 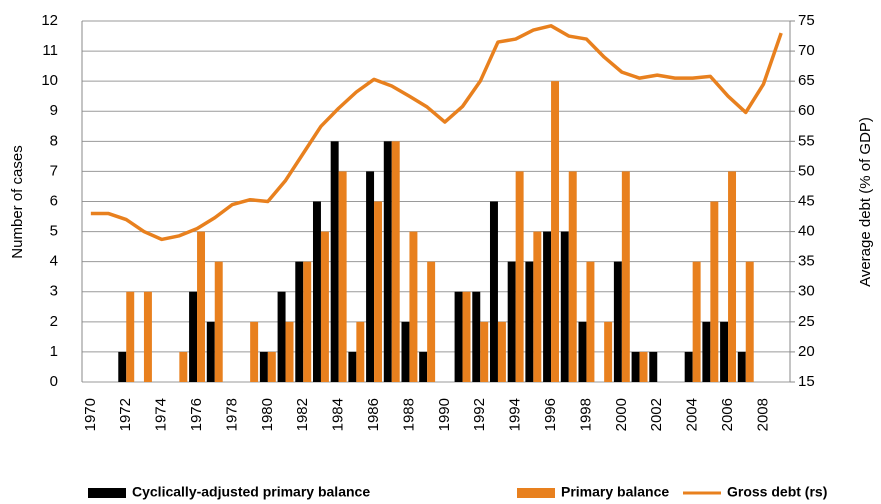 I want to click on y2-axis-title: Average debt (% of GDP), so click(x=865, y=202).